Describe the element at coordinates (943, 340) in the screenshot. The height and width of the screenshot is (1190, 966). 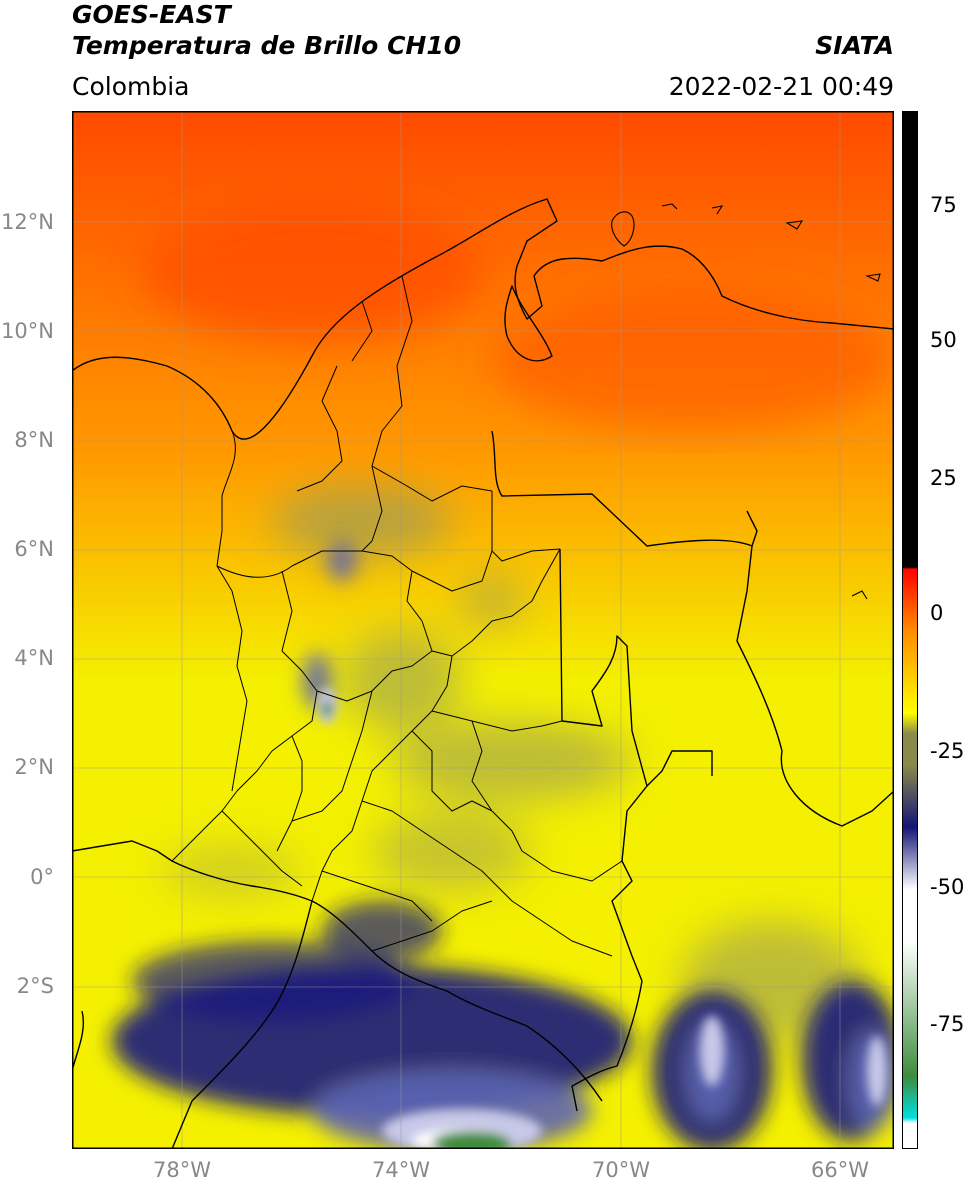
I see `colorbar-tick-50: 50` at that location.